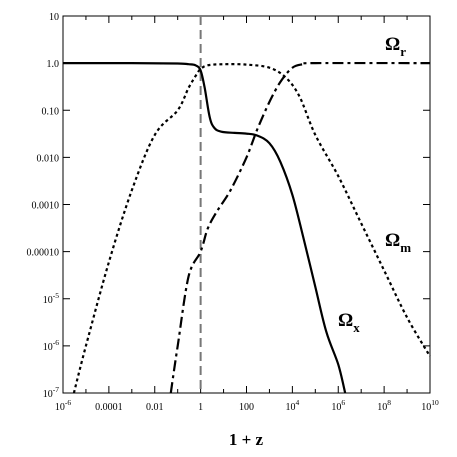  What do you see at coordinates (384, 405) in the screenshot?
I see `x-tick-label: 10⁸` at bounding box center [384, 405].